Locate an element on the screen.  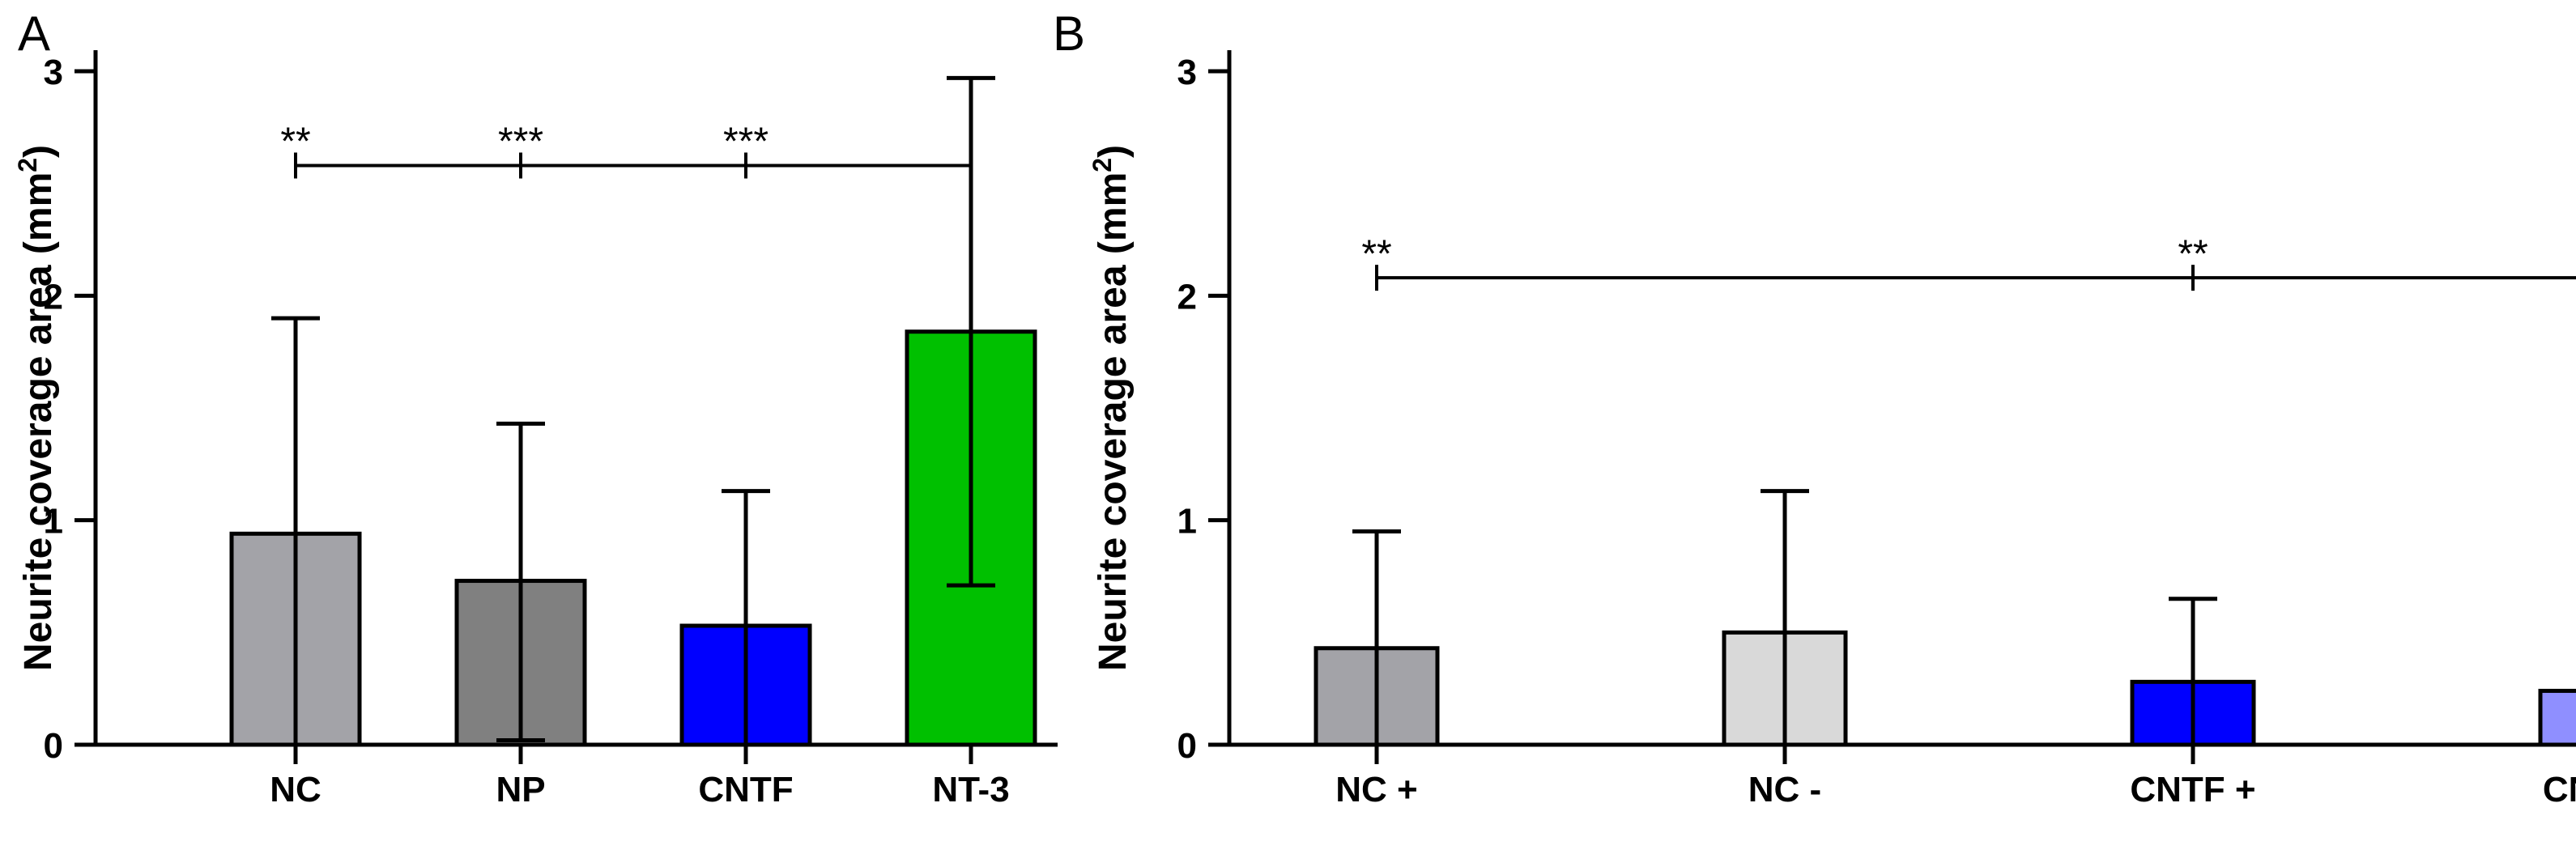
x-tick-label: CNTF - is located at coordinates (2559, 789).